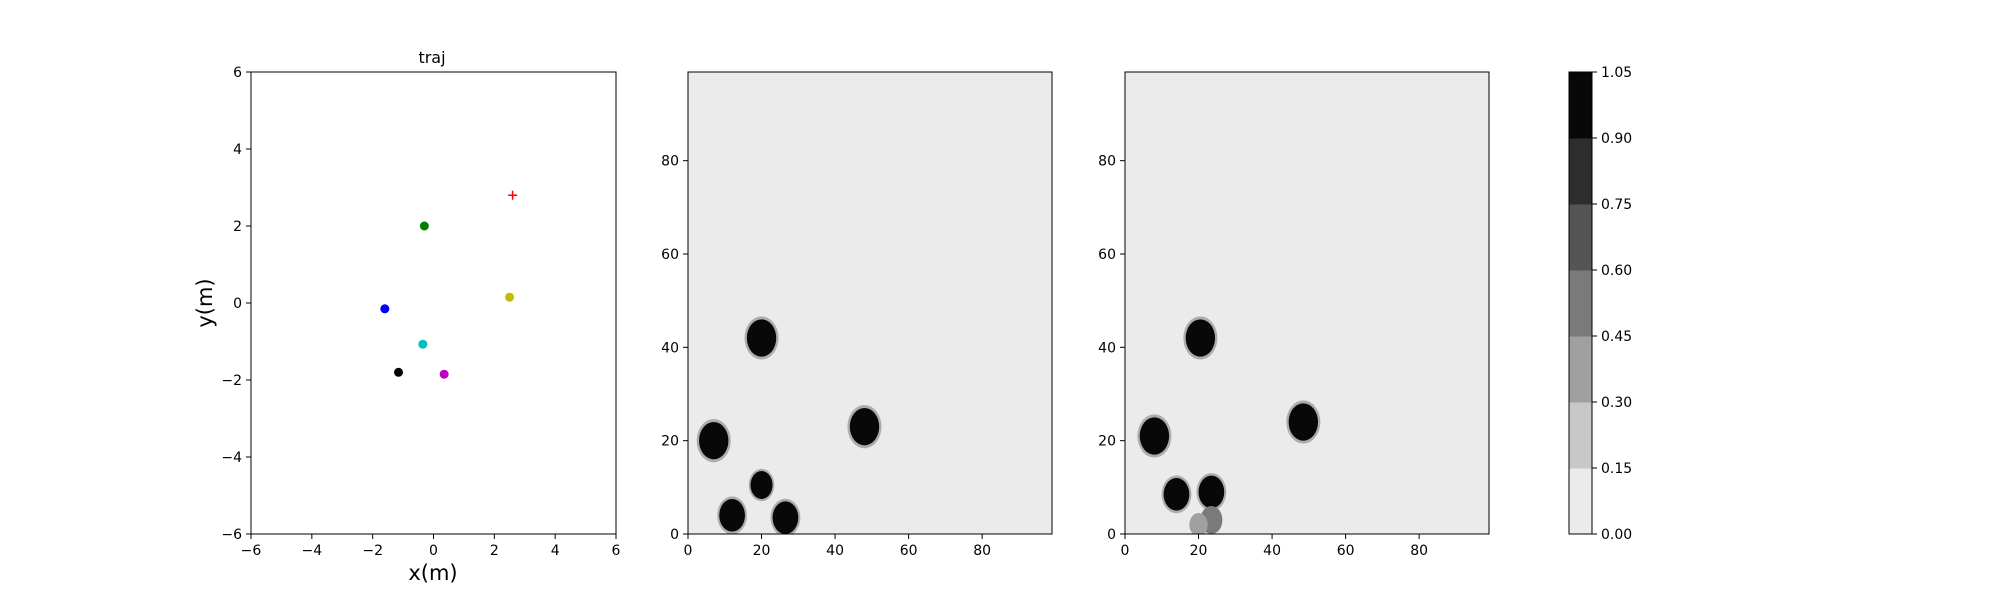  Describe the element at coordinates (1107, 442) in the screenshot. I see `map-2-ytick-label: 20` at that location.